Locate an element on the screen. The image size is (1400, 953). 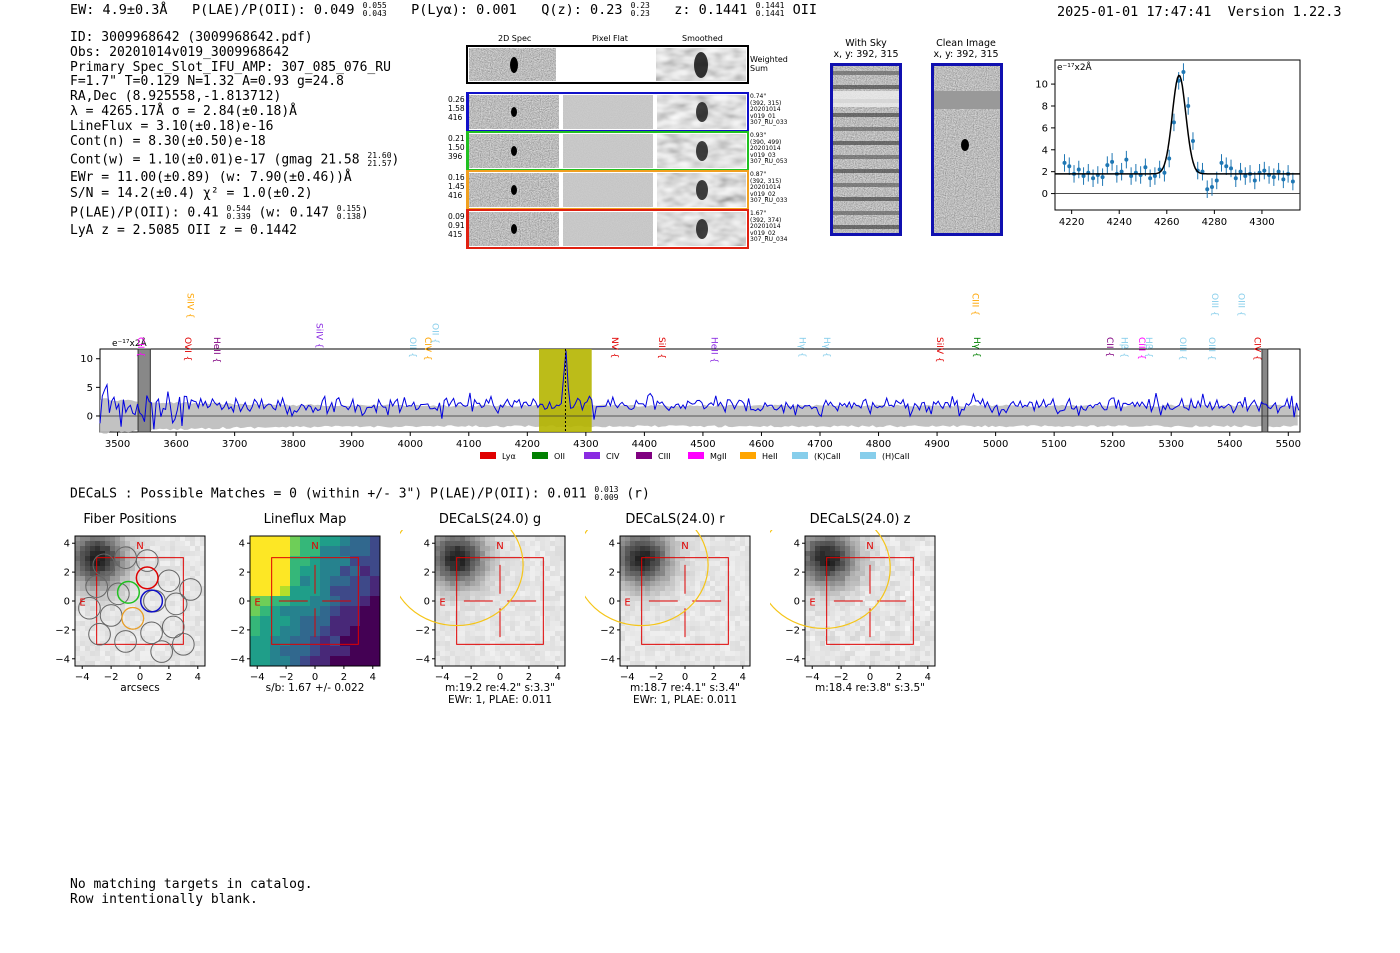
spec2d-svg is located at coordinates (607, 147).